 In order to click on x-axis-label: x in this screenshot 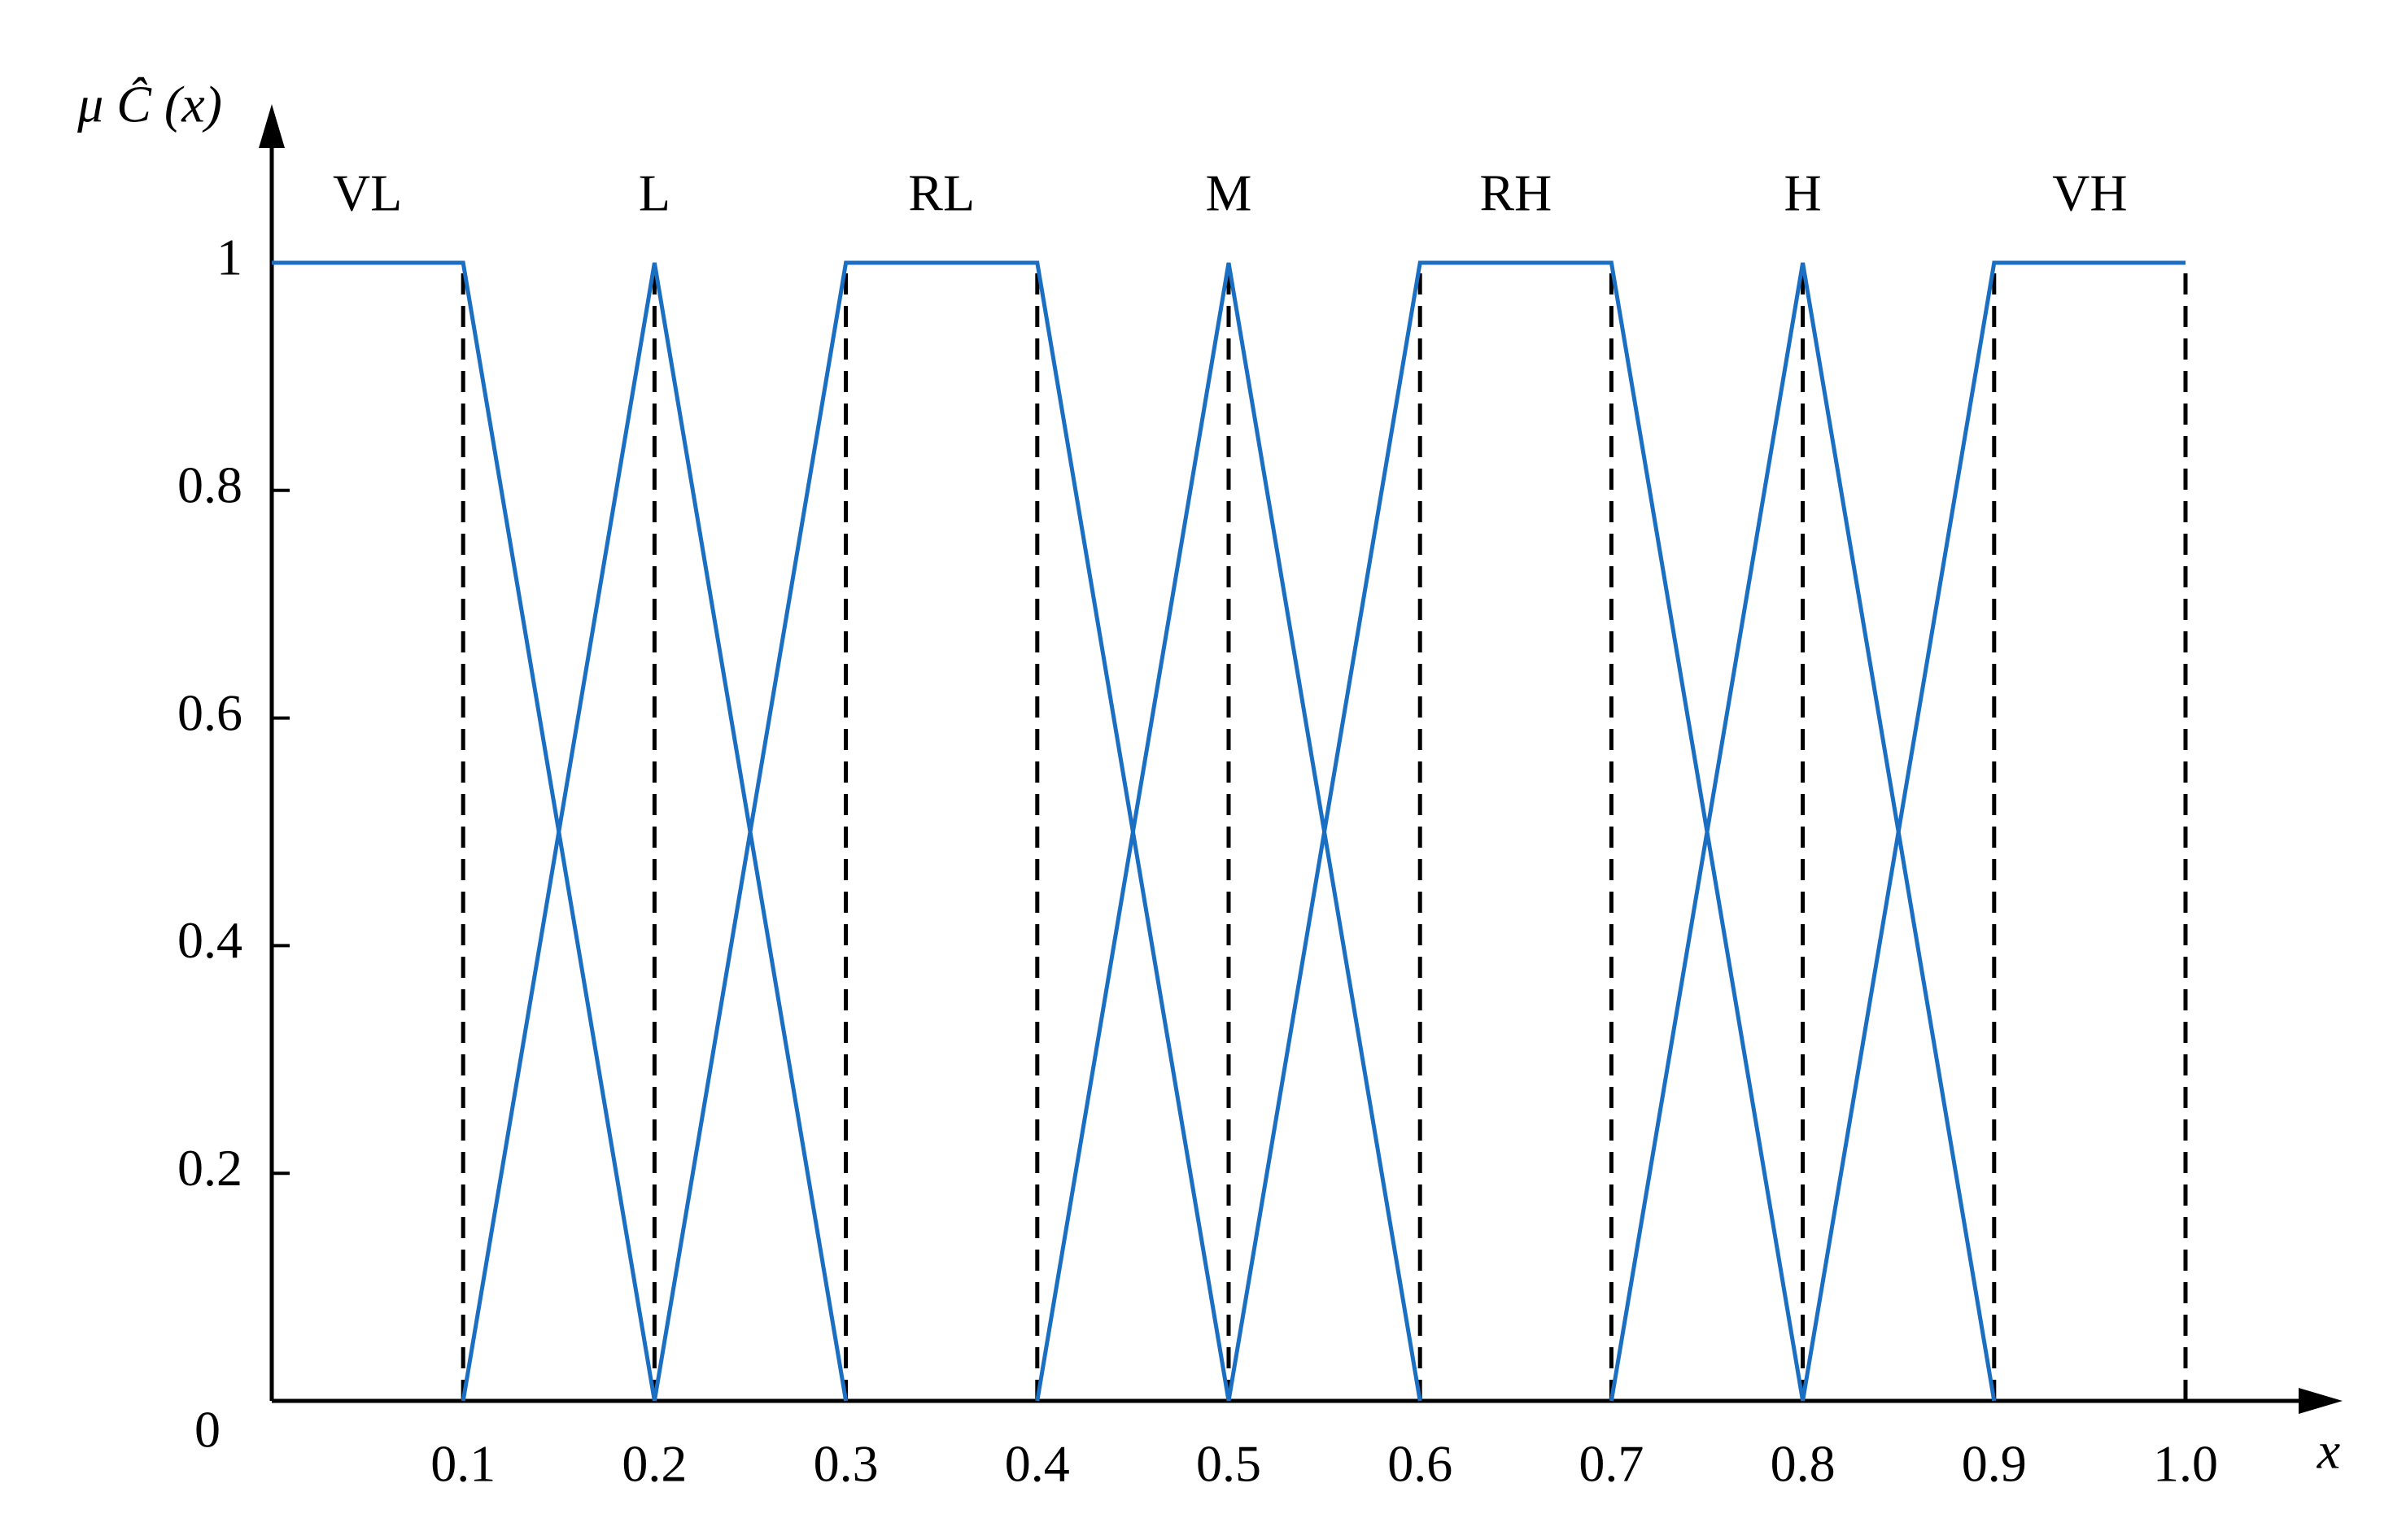, I will do `click(2328, 1451)`.